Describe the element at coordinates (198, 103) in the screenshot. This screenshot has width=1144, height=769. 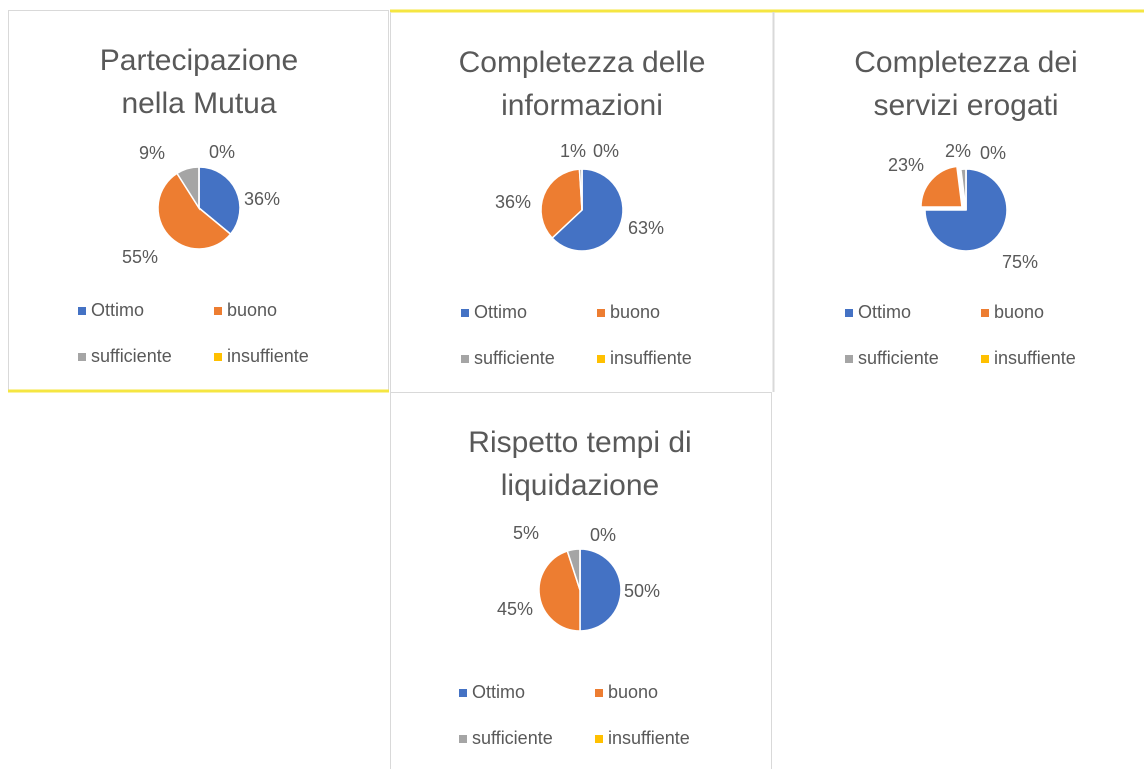
I see `chart-title: nella Mutua` at that location.